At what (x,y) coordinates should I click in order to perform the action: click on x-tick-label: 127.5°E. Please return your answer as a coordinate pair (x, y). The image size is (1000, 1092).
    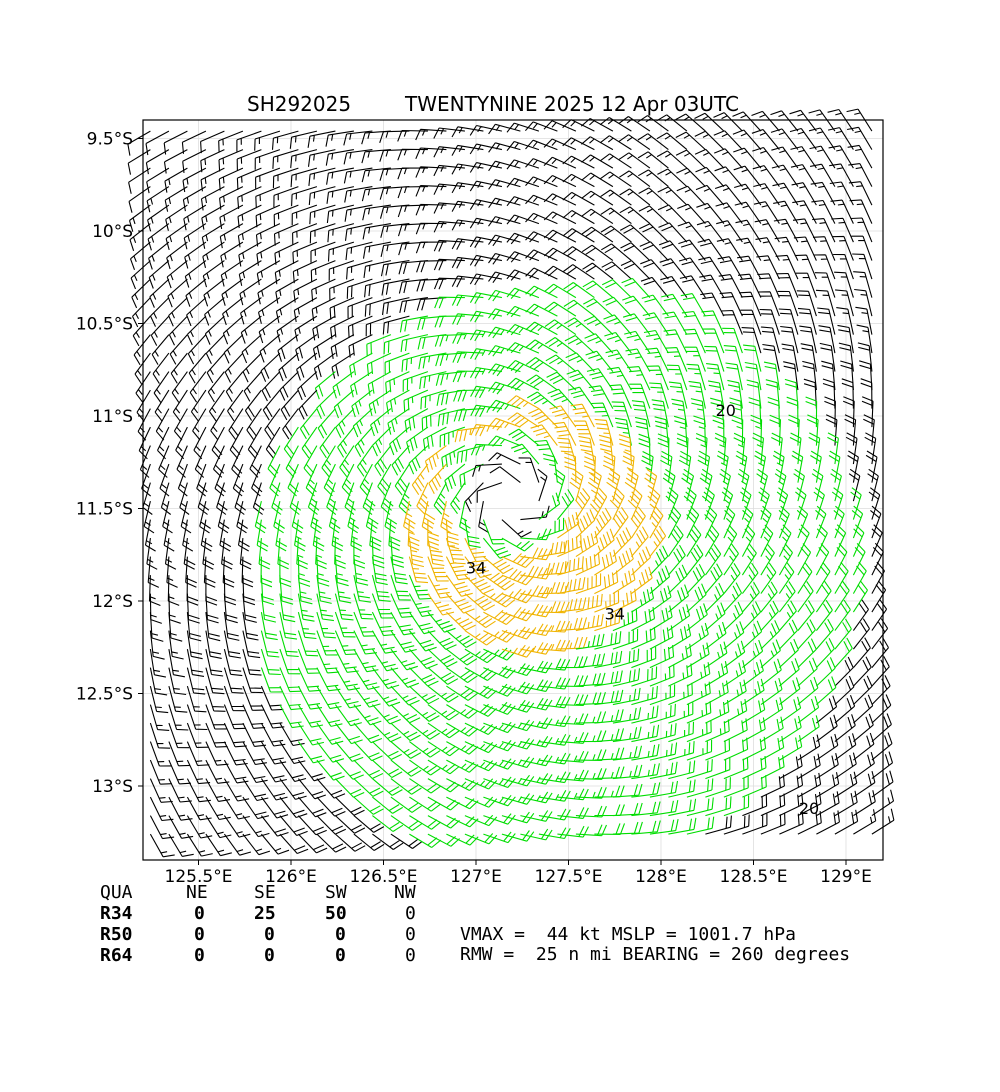
    Looking at the image, I should click on (569, 877).